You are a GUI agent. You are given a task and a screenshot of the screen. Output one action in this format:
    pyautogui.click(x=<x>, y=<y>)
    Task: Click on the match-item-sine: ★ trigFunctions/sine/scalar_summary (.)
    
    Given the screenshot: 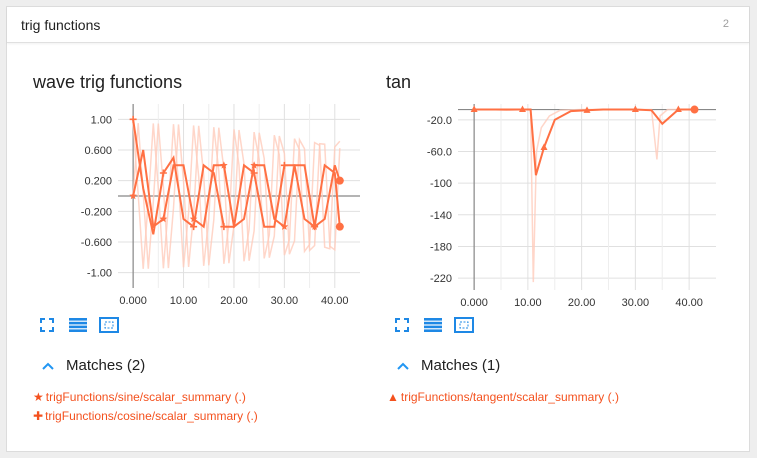 What is the action you would take?
    pyautogui.click(x=139, y=397)
    